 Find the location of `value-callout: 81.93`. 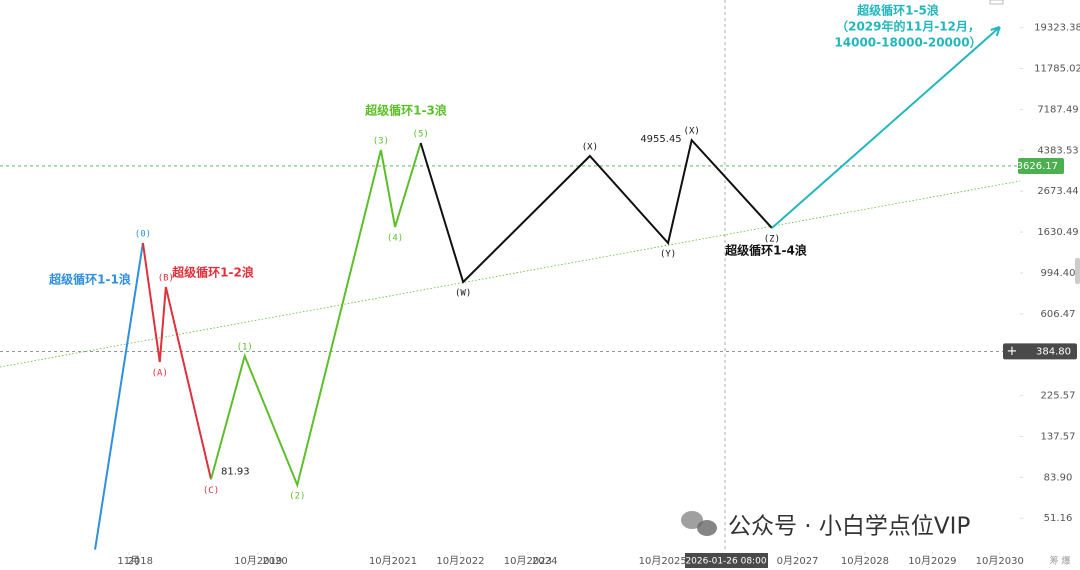

value-callout: 81.93 is located at coordinates (235, 471).